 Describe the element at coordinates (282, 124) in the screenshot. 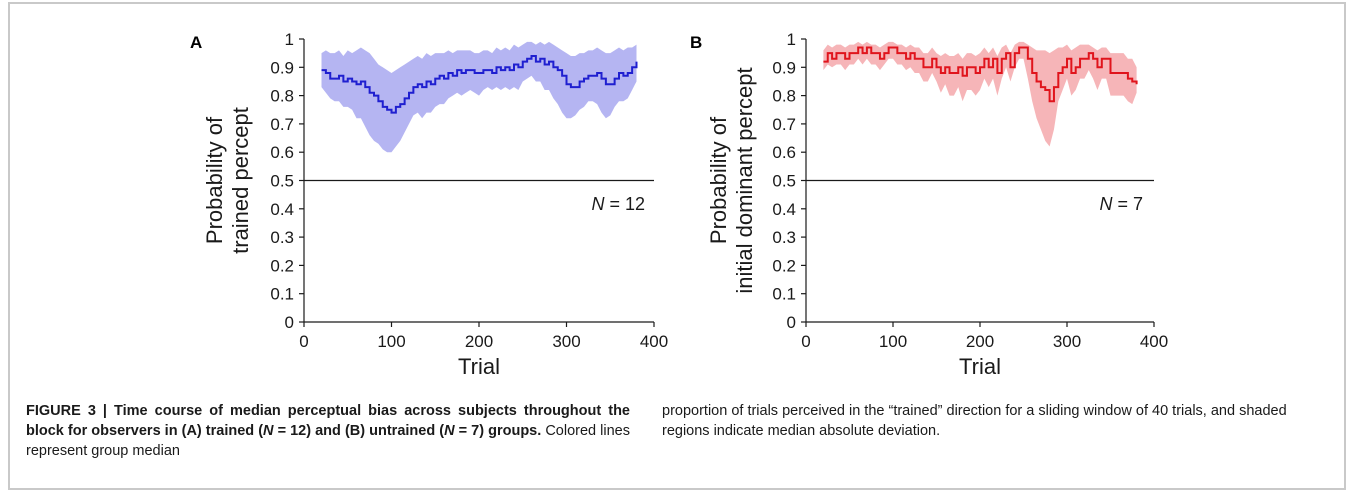

I see `panel-a-y-tick-label: 0.7` at that location.